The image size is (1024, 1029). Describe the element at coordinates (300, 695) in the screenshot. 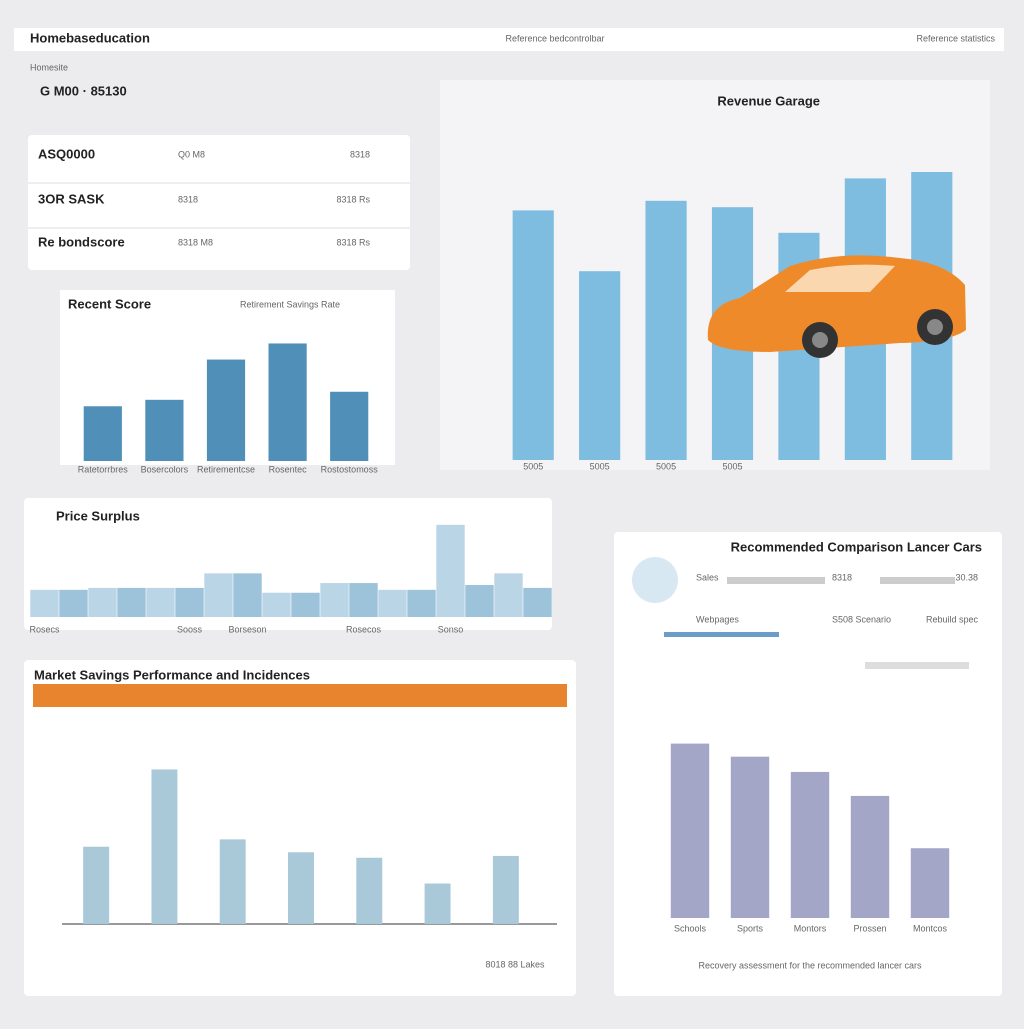

I see `title-bar` at that location.